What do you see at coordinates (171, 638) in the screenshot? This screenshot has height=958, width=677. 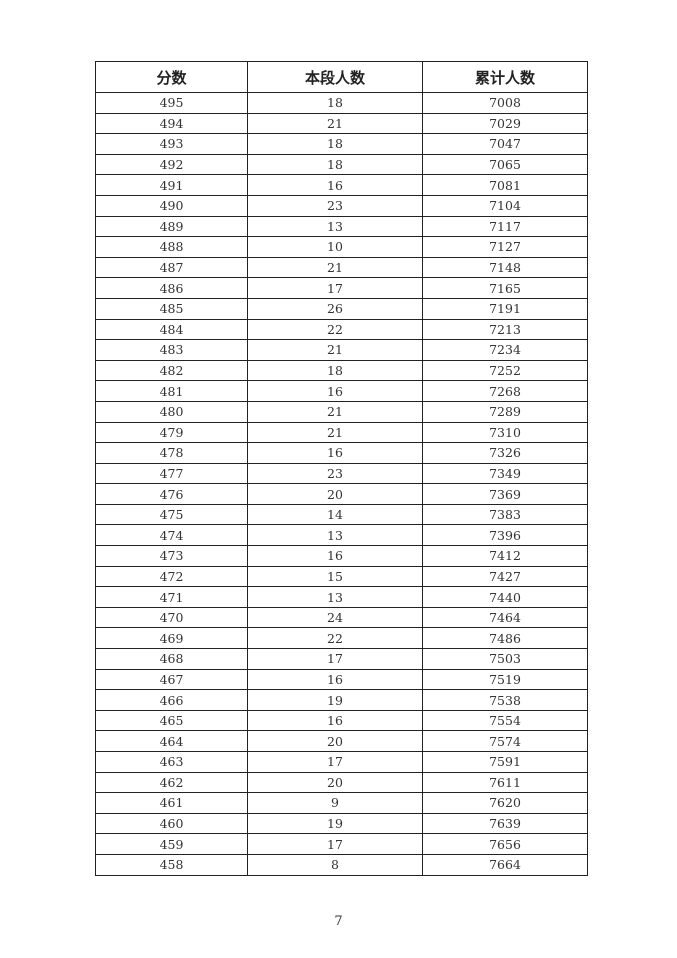 I see `cell-score: 469` at bounding box center [171, 638].